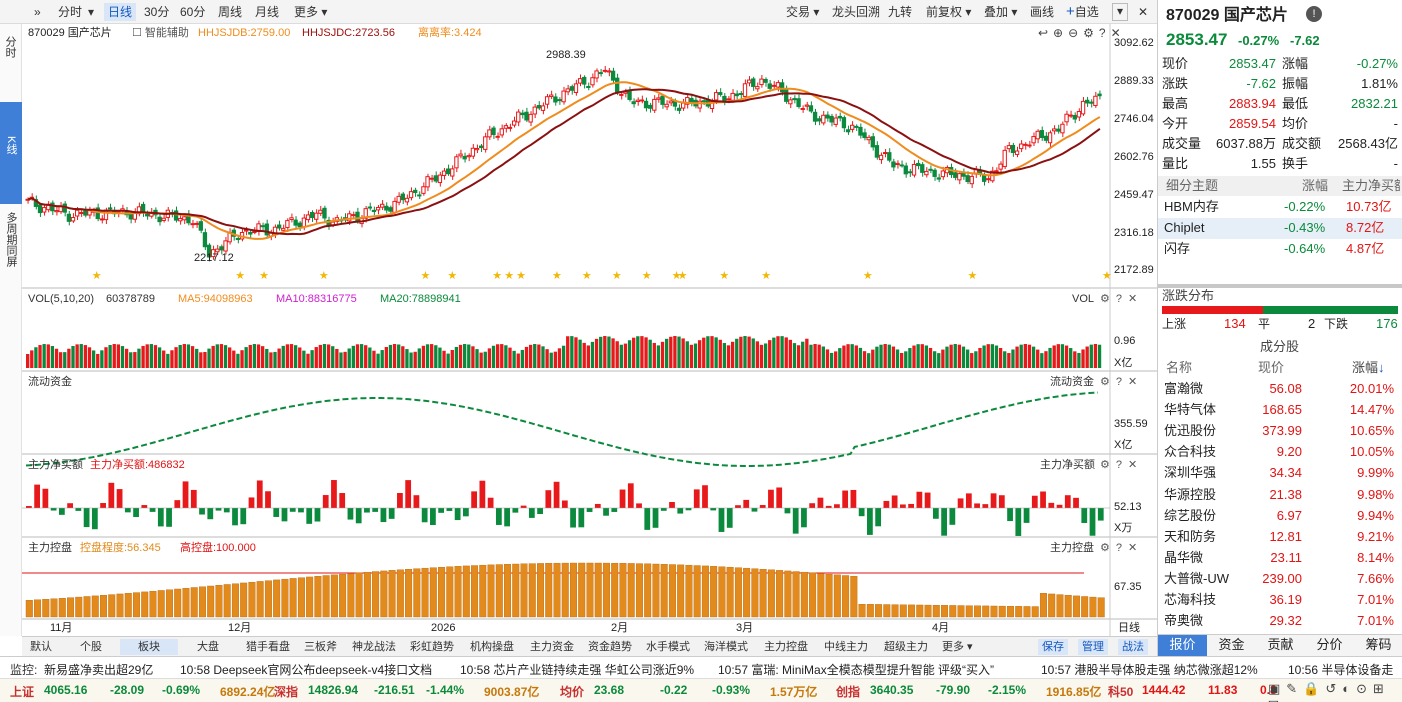 The width and height of the screenshot is (1402, 702). Describe the element at coordinates (1093, 647) in the screenshot. I see `manage-button: 管理` at that location.